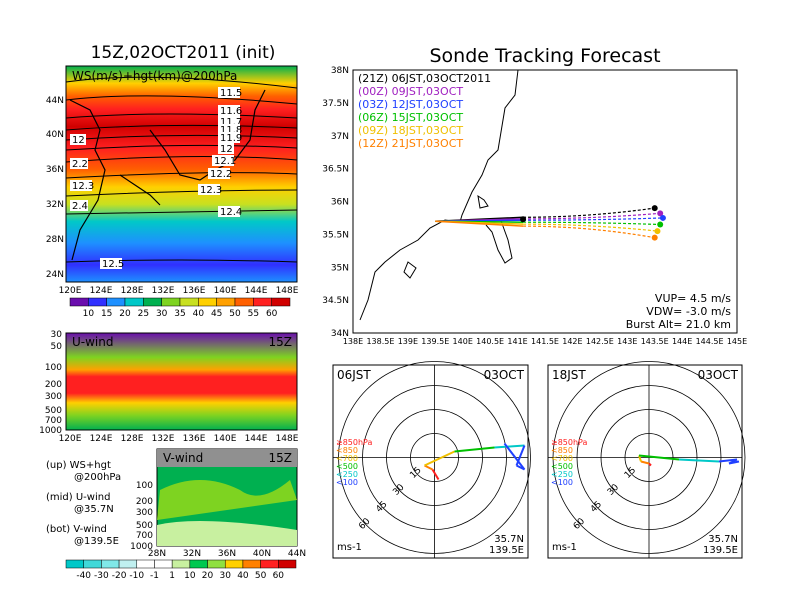 This screenshot has width=792, height=612. Describe the element at coordinates (340, 268) in the screenshot. I see `tracking-y-tick: 35N` at that location.